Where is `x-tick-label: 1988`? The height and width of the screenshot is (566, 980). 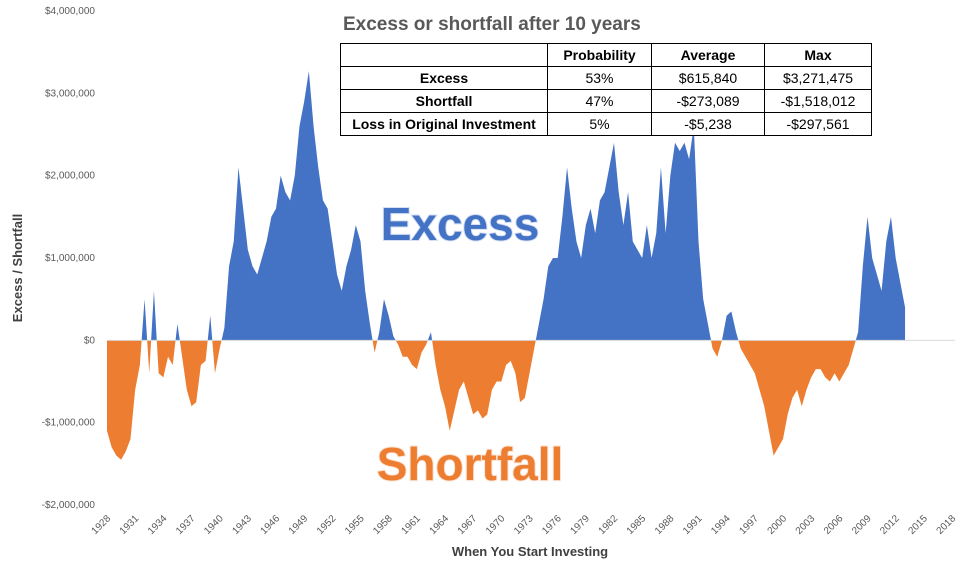
x-tick-label: 1988 is located at coordinates (665, 525).